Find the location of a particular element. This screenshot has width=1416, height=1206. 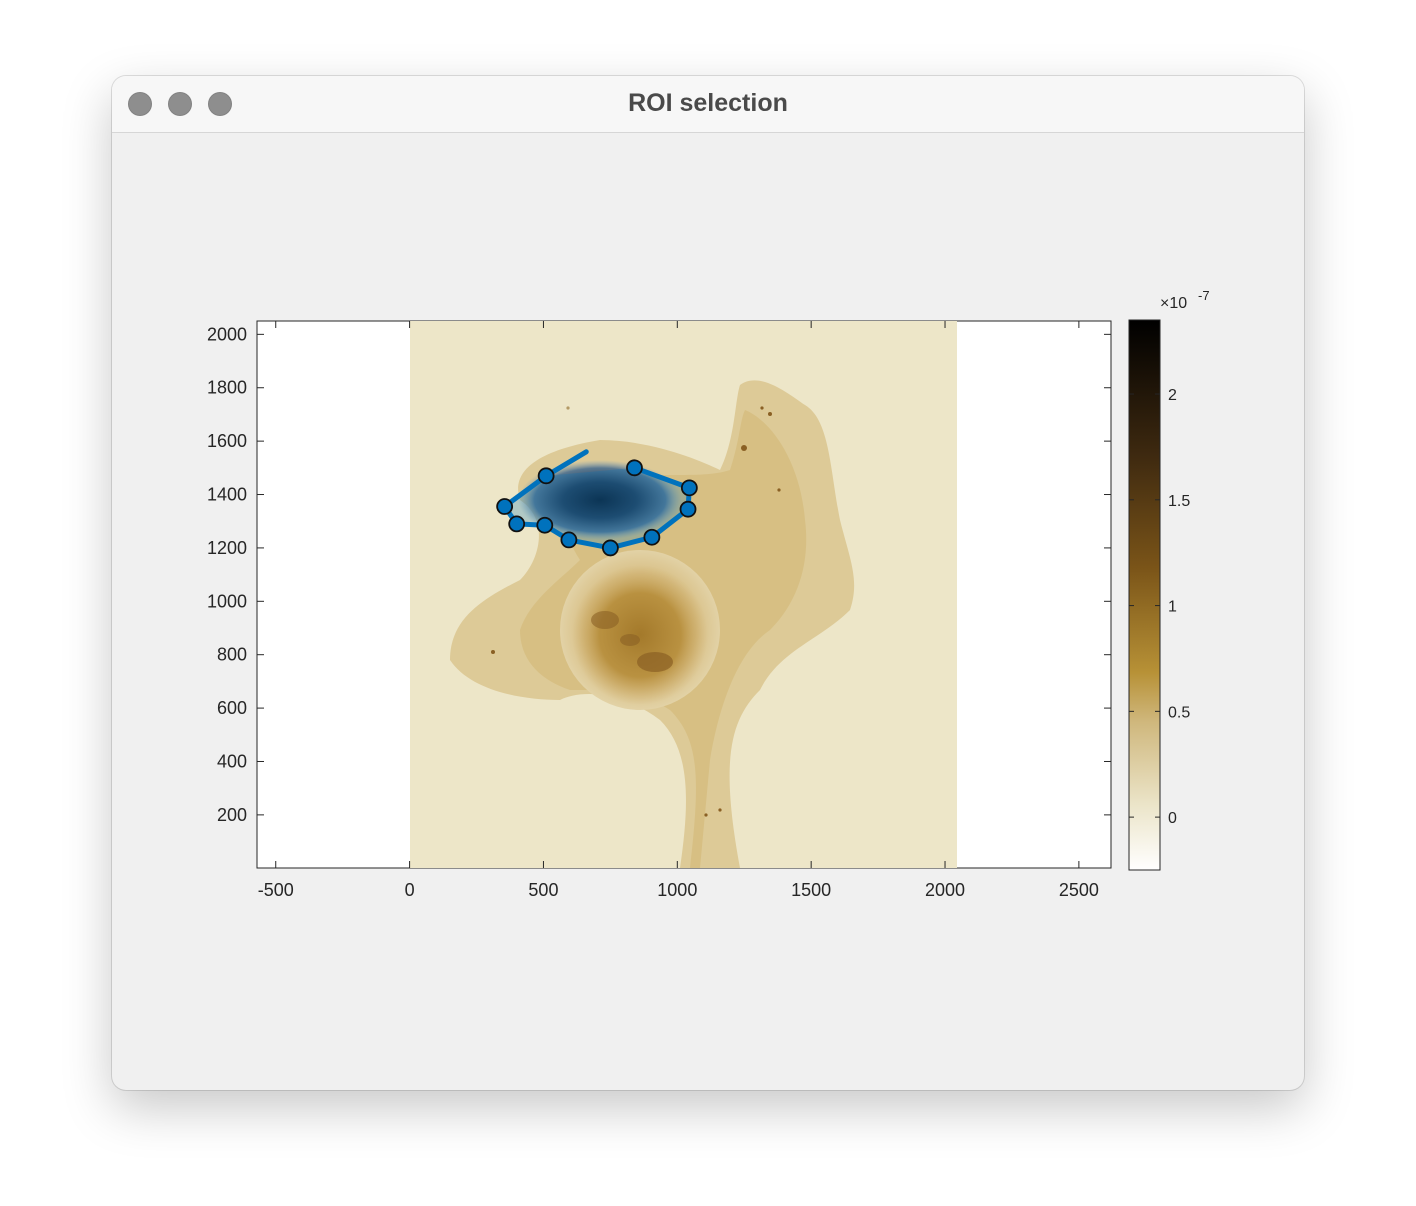

zoom-window-button is located at coordinates (220, 104).